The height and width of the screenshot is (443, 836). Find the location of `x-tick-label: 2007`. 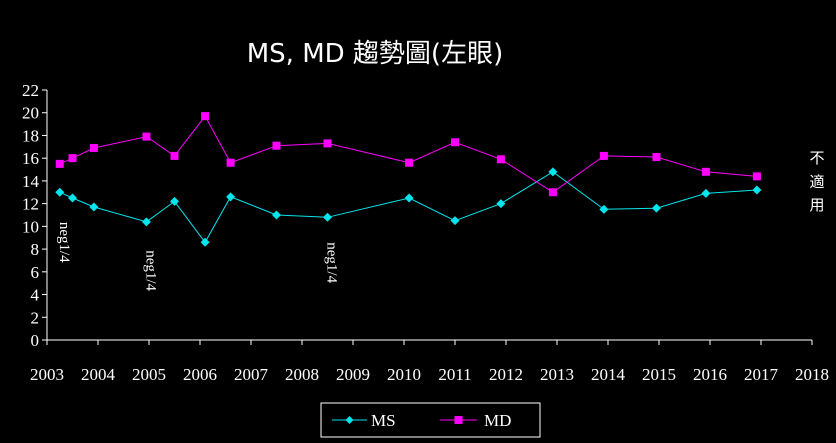

x-tick-label: 2007 is located at coordinates (251, 374).